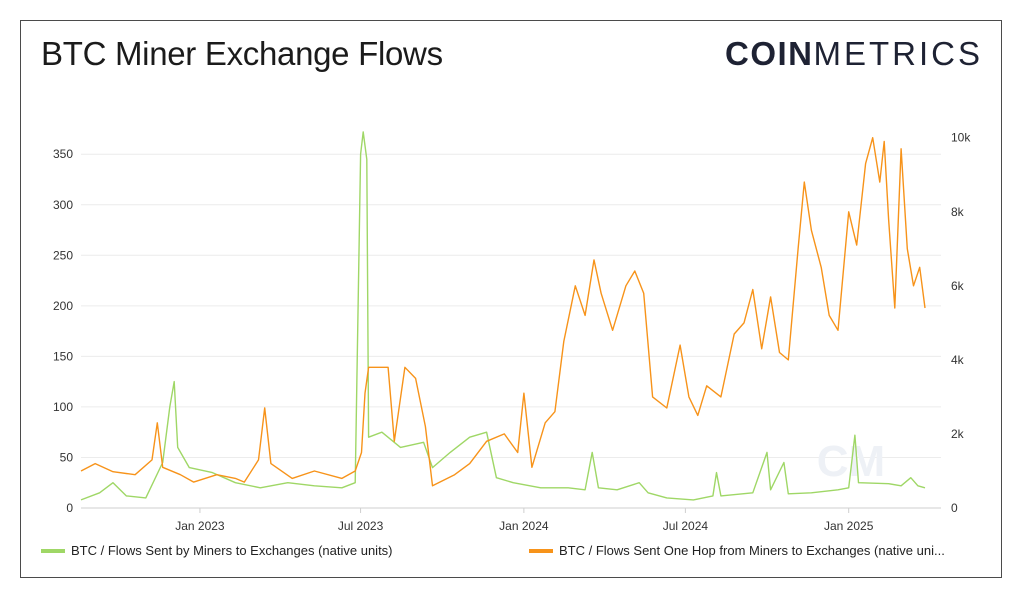 This screenshot has width=1024, height=600. Describe the element at coordinates (63, 154) in the screenshot. I see `y-left-tick-label: 350` at that location.